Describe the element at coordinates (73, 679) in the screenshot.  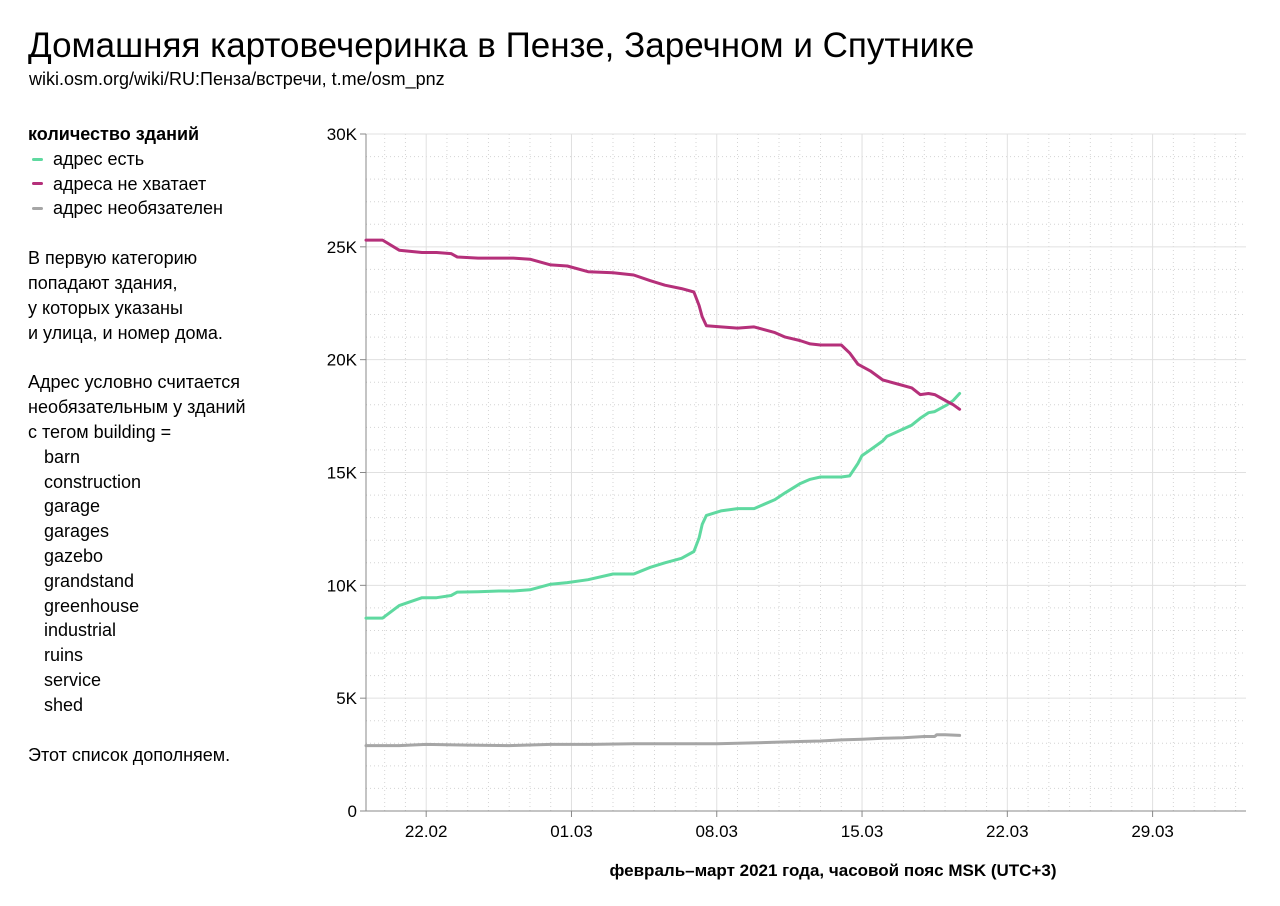
I see `building-tag: service` at that location.